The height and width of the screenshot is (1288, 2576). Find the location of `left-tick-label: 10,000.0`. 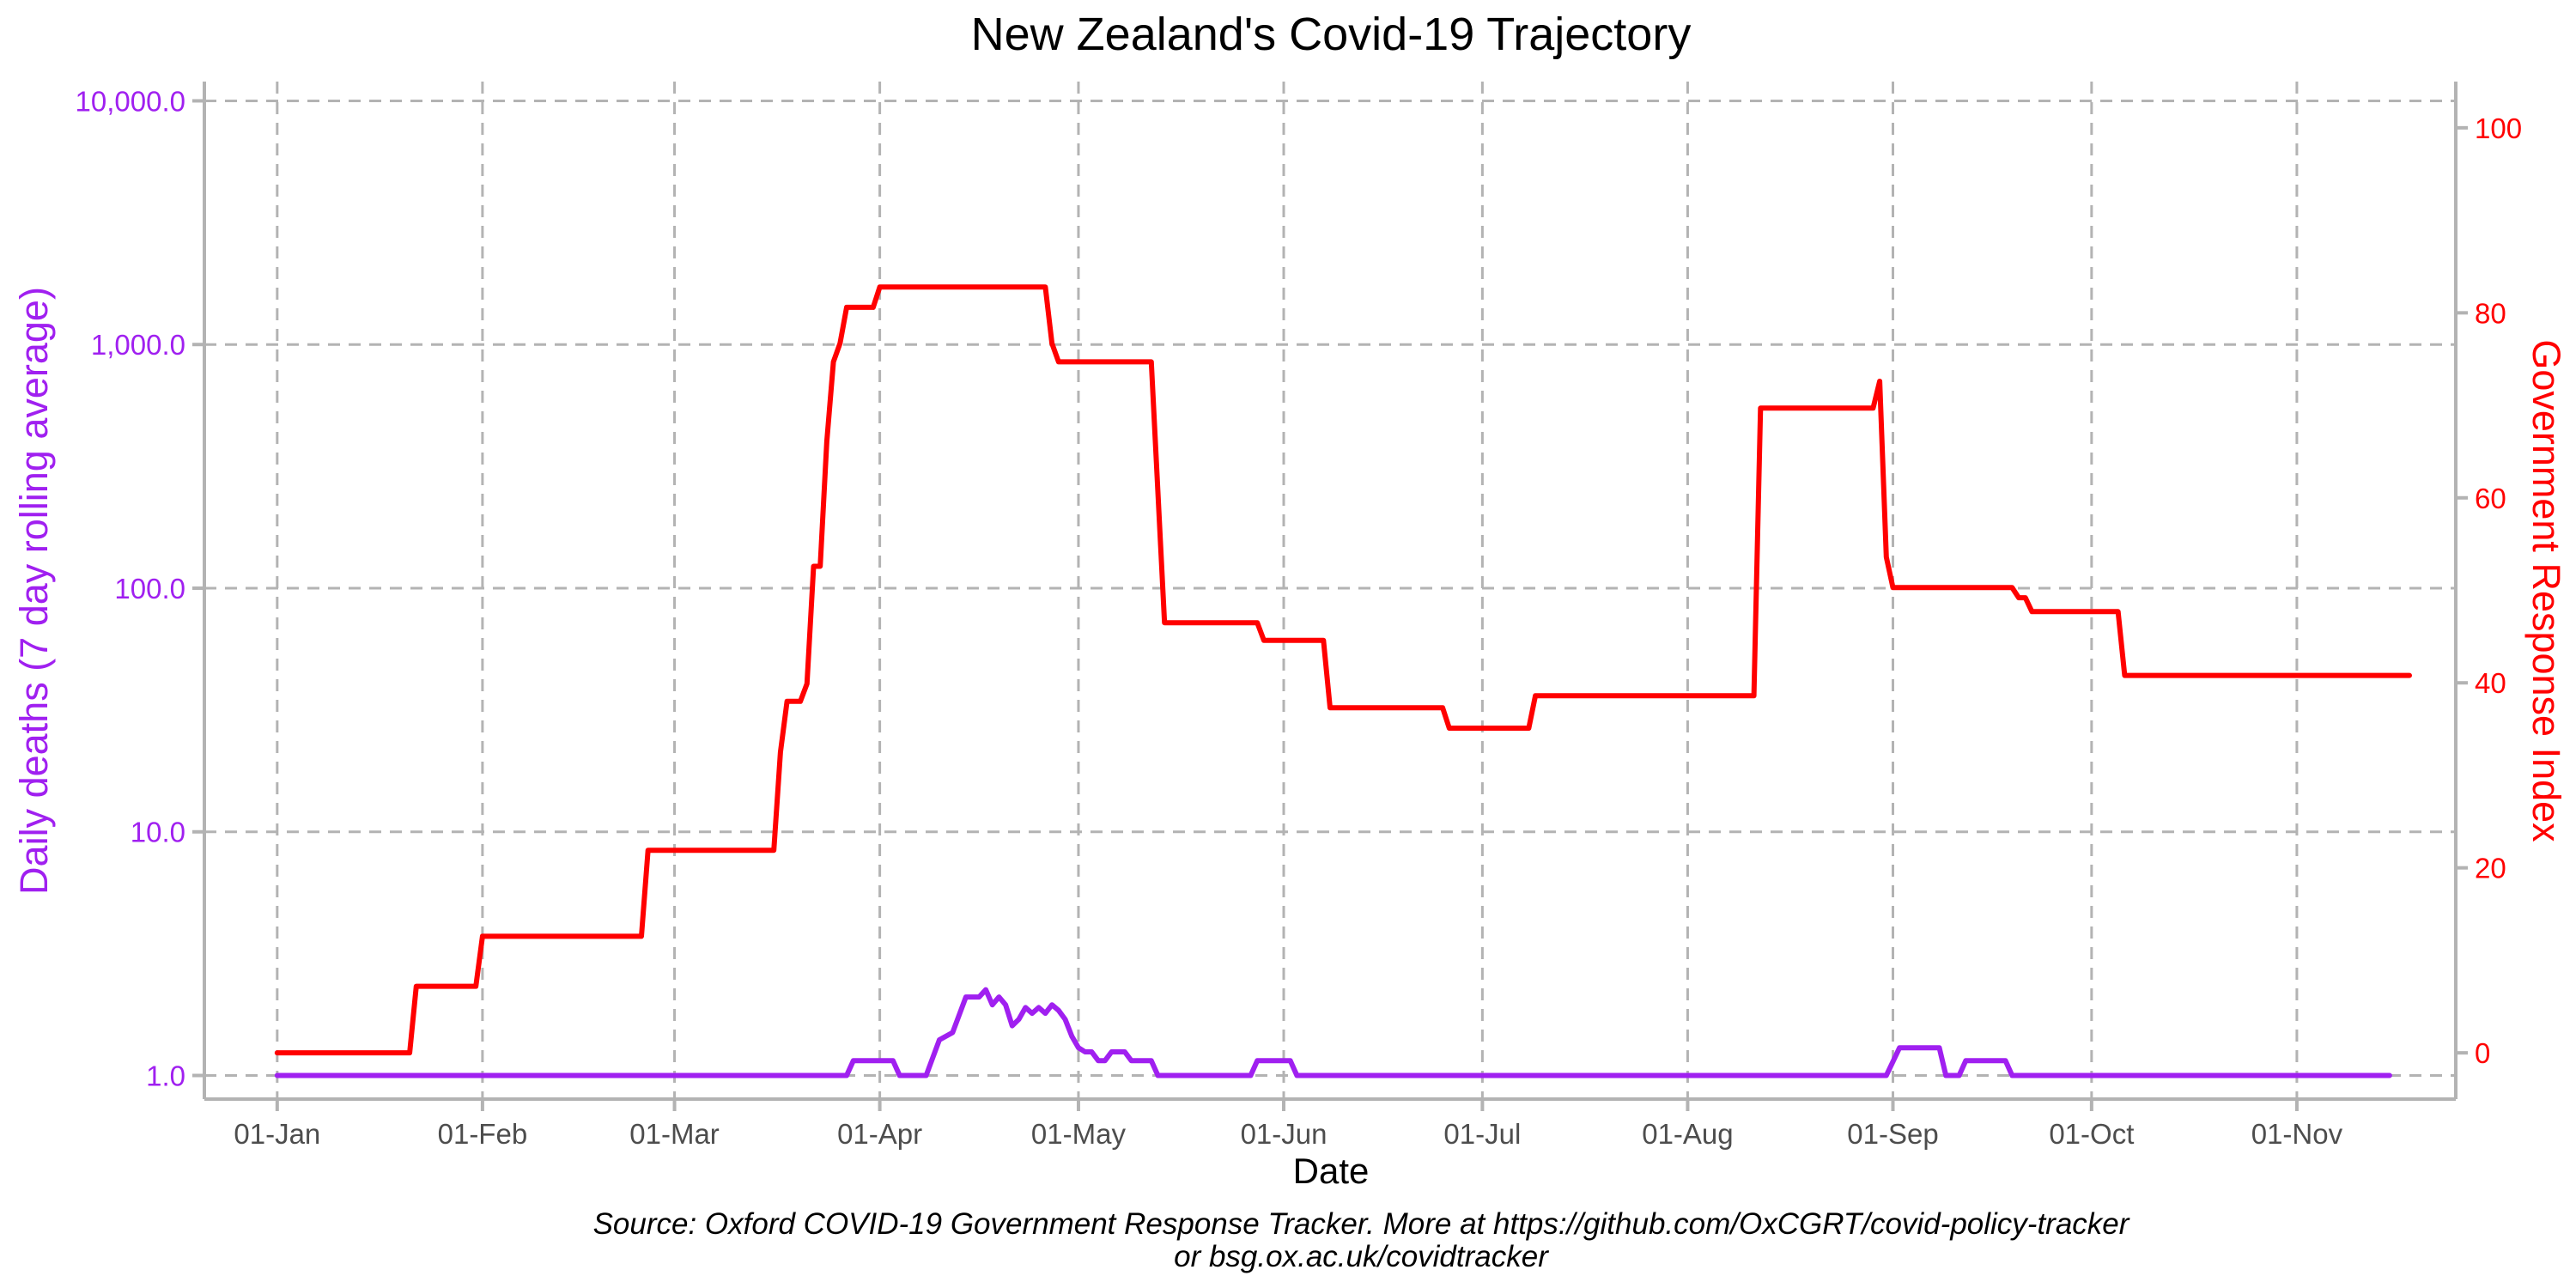

left-tick-label: 10,000.0 is located at coordinates (130, 101).